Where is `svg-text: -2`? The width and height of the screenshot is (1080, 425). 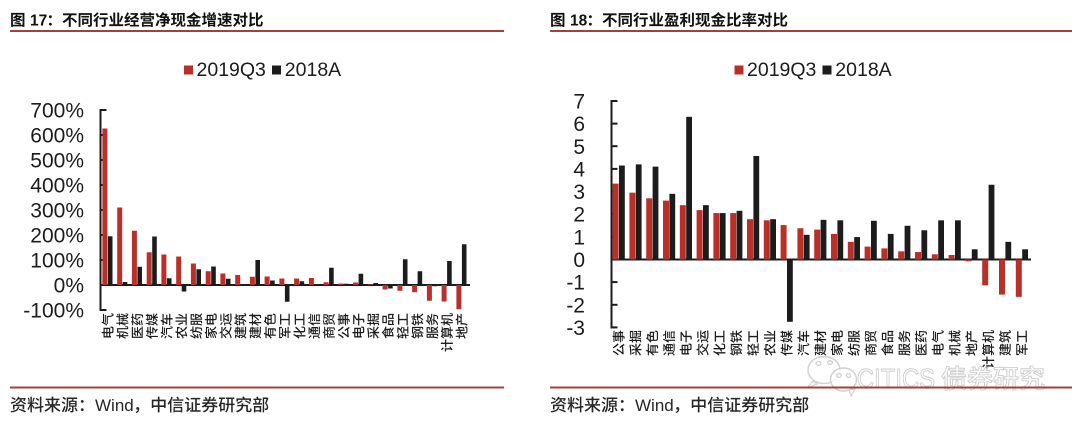
svg-text: -2 is located at coordinates (575, 305).